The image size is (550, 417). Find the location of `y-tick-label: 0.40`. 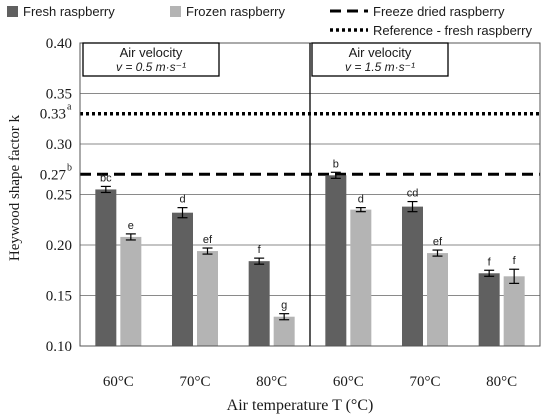

y-tick-label: 0.40 is located at coordinates (59, 44).